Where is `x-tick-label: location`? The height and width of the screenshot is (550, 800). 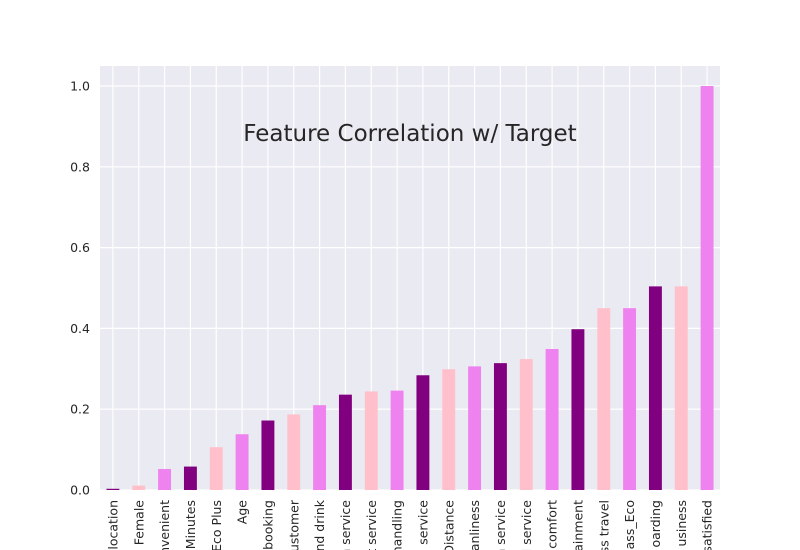
x-tick-label: location is located at coordinates (112, 525).